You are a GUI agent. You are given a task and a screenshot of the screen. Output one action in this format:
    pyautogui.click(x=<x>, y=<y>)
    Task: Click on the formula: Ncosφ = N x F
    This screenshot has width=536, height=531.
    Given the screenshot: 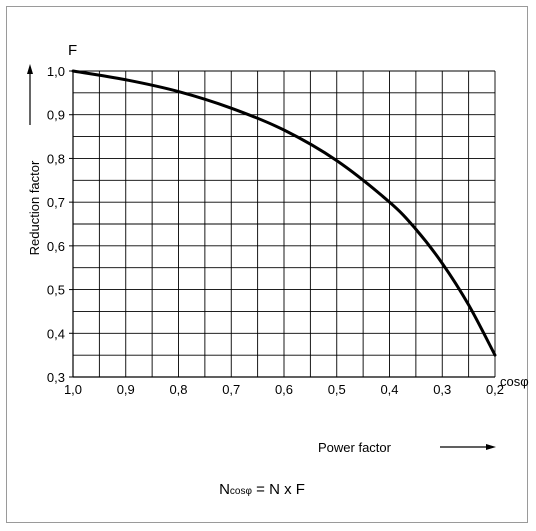 What is the action you would take?
    pyautogui.click(x=262, y=489)
    